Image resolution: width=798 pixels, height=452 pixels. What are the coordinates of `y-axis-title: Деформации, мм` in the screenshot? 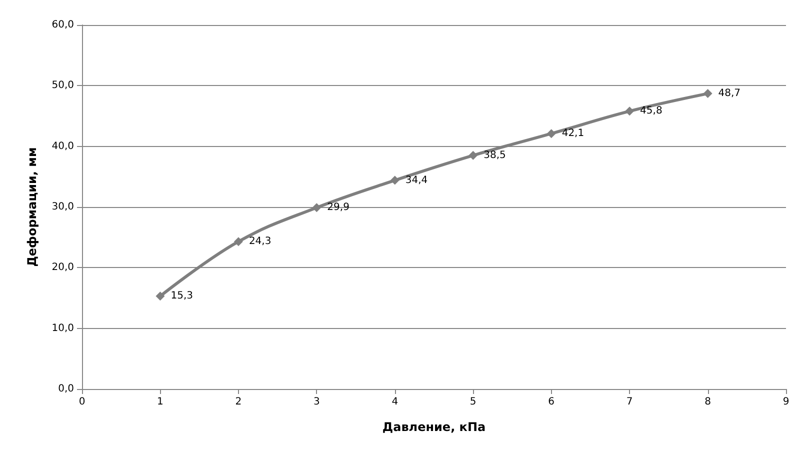 It's located at (32, 207).